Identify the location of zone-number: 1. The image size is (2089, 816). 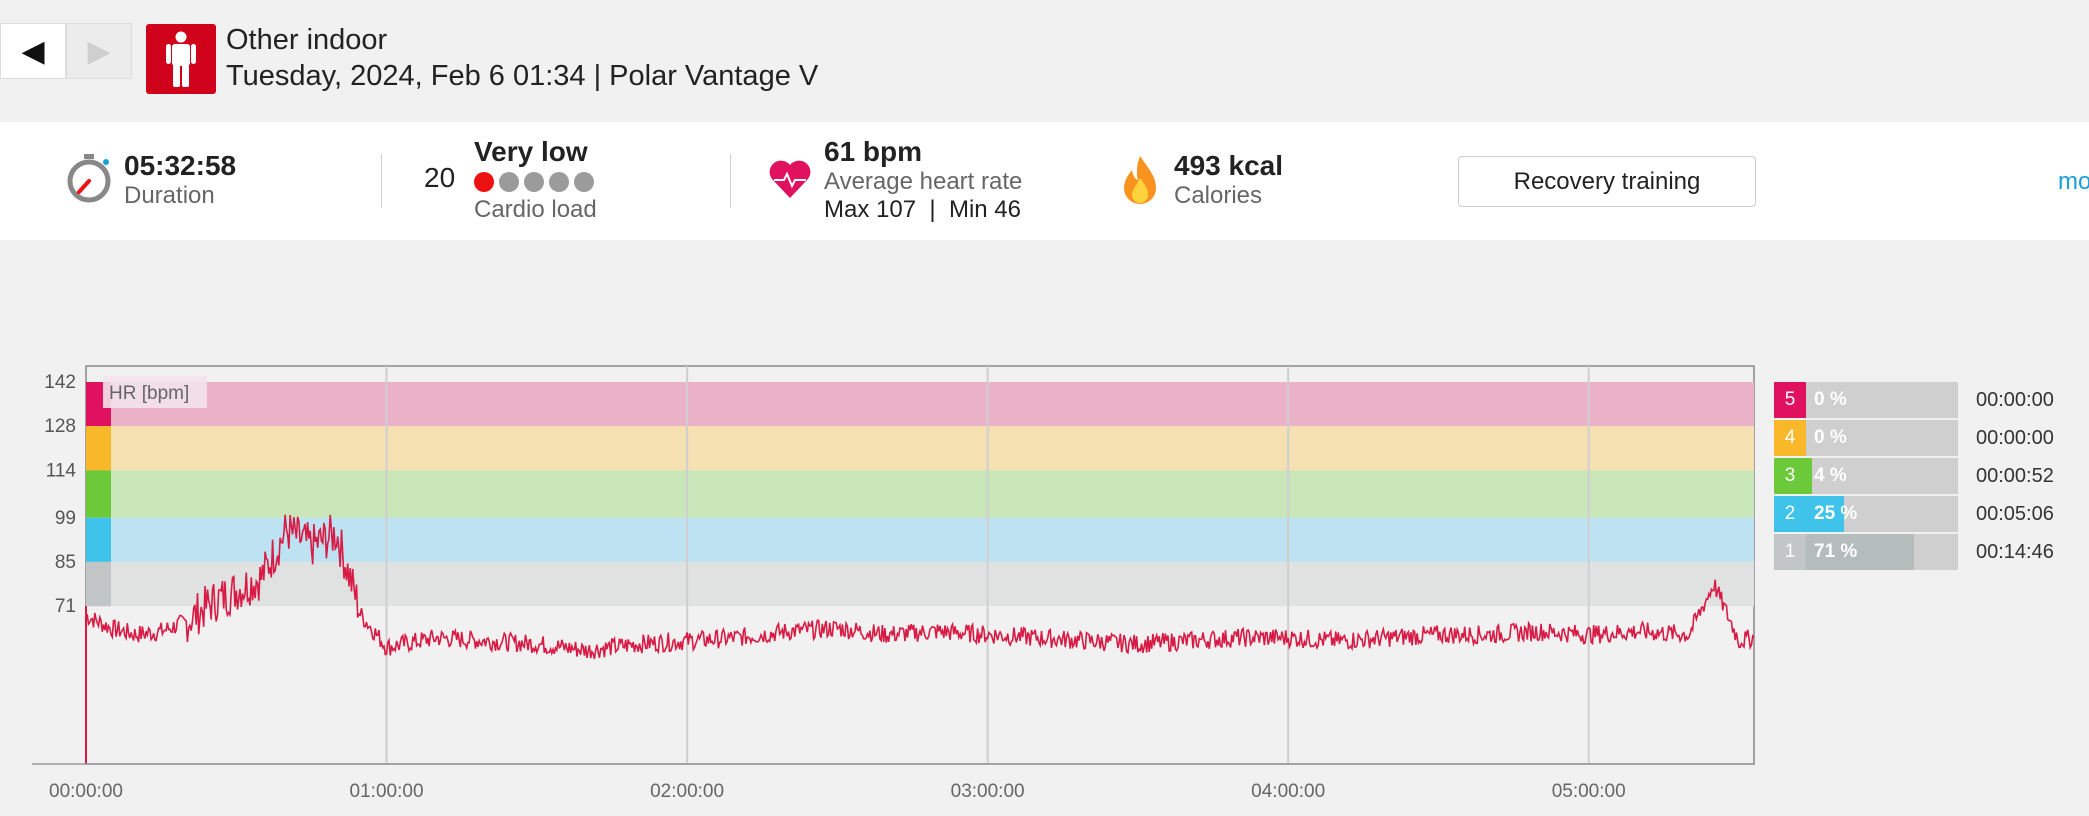
(1790, 552).